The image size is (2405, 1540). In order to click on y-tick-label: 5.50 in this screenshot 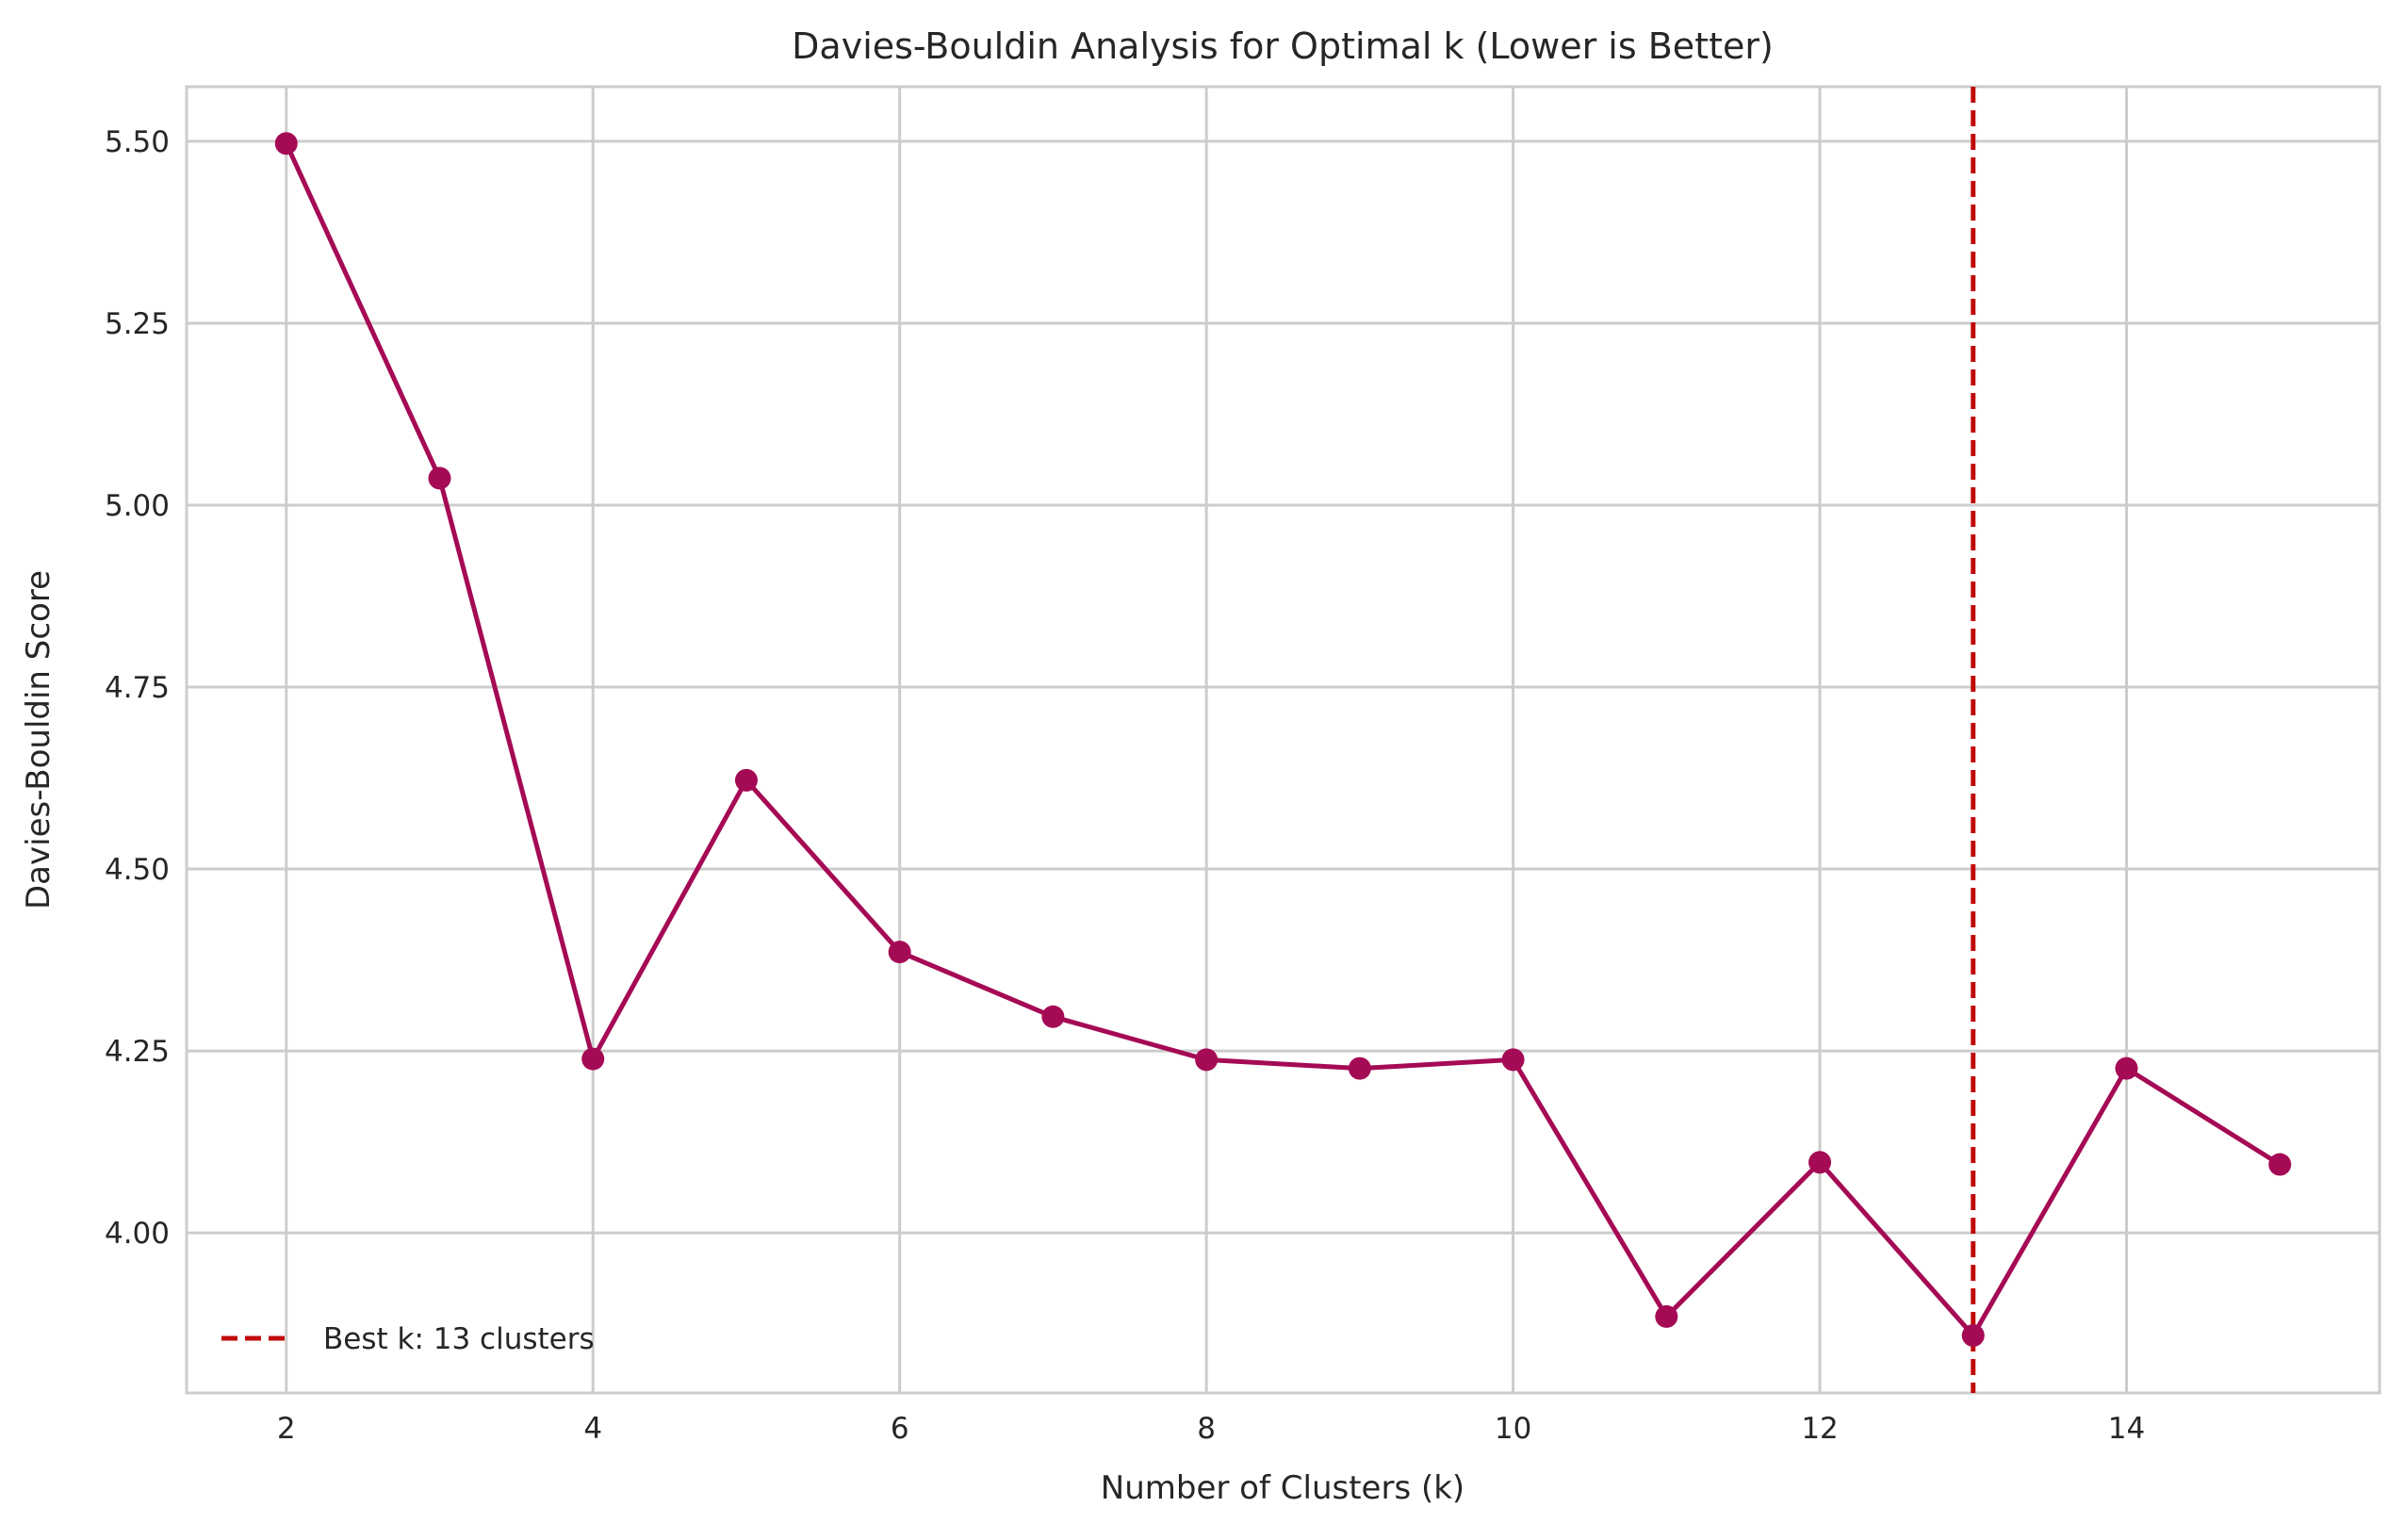, I will do `click(137, 142)`.